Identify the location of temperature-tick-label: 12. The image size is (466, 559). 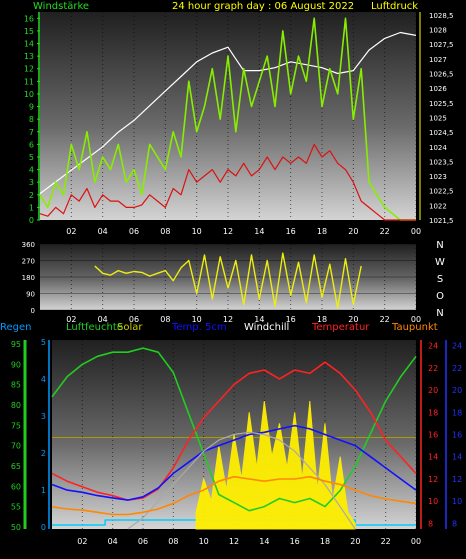
(433, 479).